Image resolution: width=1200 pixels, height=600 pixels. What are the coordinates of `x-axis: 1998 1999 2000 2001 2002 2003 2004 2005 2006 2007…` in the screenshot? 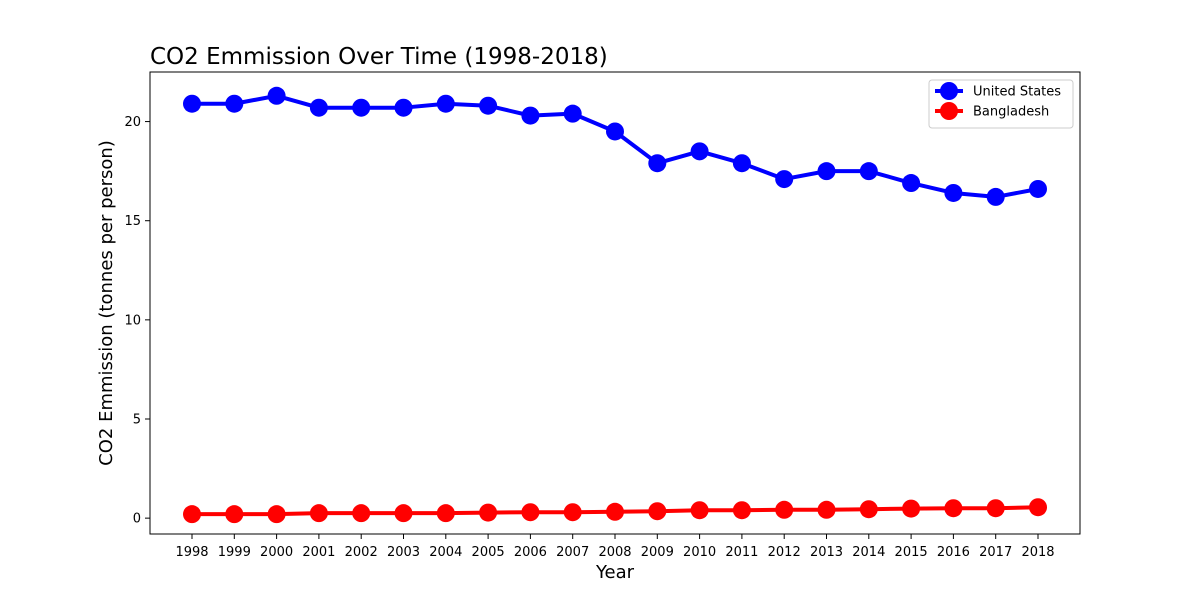 It's located at (615, 547).